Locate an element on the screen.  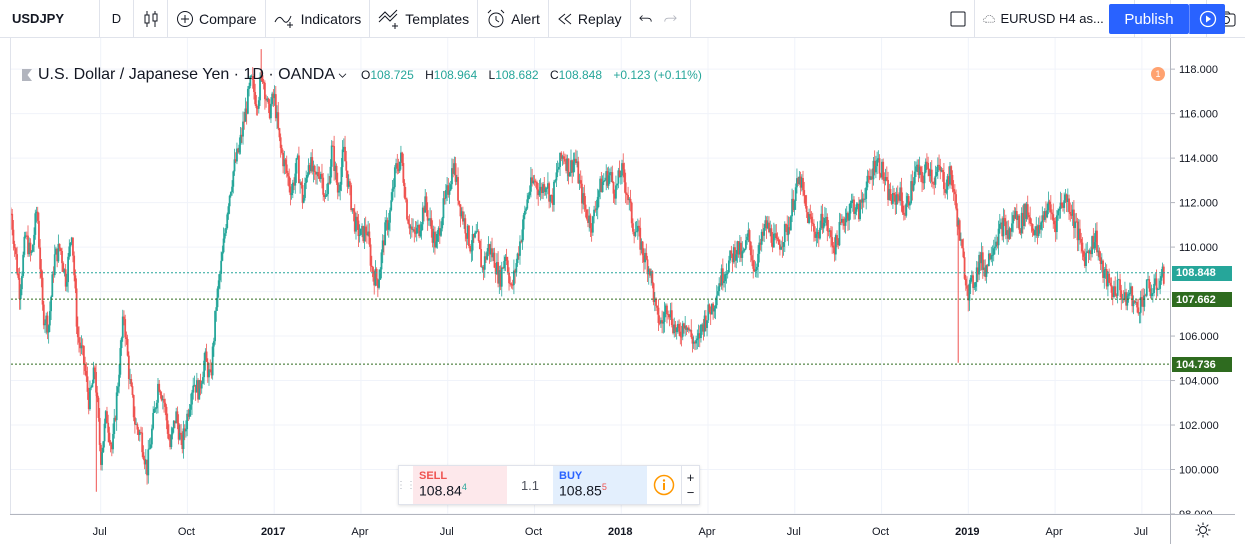
compare-button: Compare is located at coordinates (217, 19).